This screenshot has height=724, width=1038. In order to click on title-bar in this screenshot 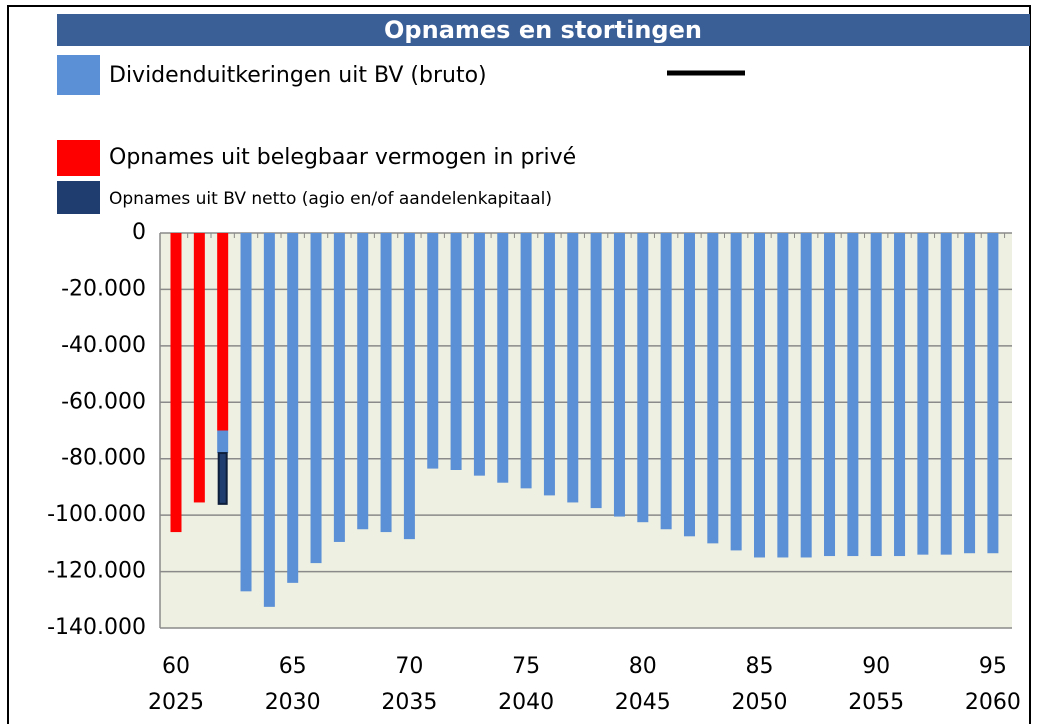, I will do `click(543, 30)`.